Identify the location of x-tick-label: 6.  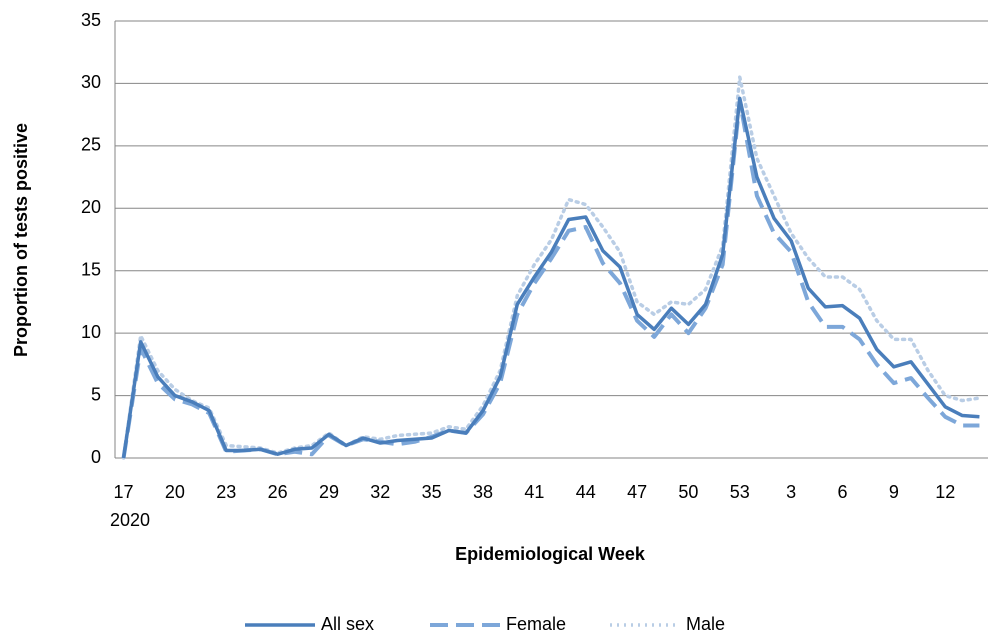
(842, 492).